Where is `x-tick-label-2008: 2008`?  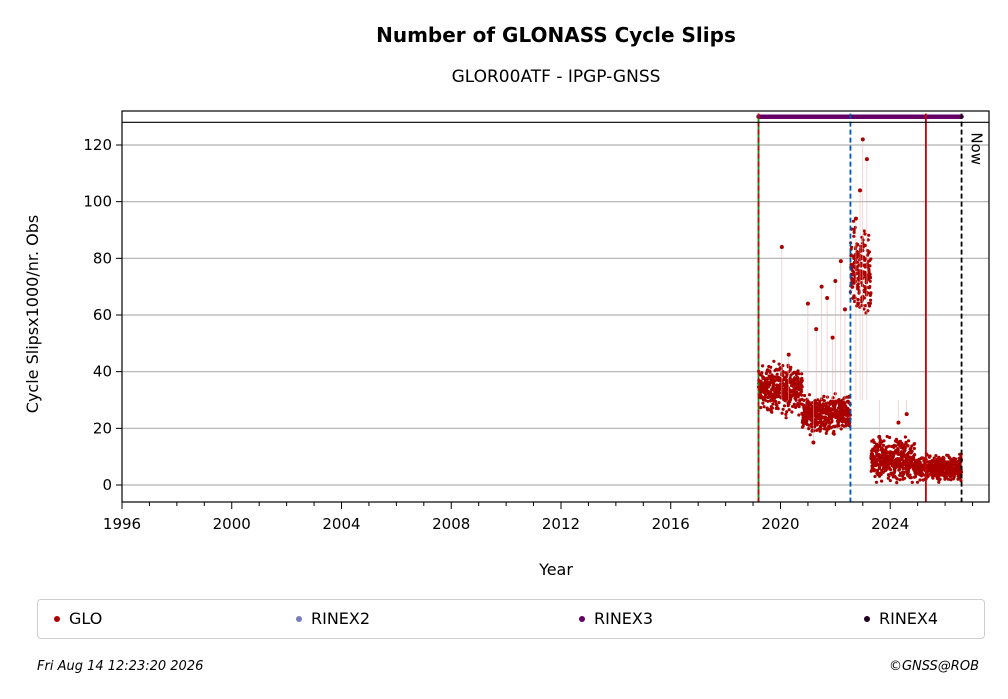
x-tick-label-2008: 2008 is located at coordinates (451, 524).